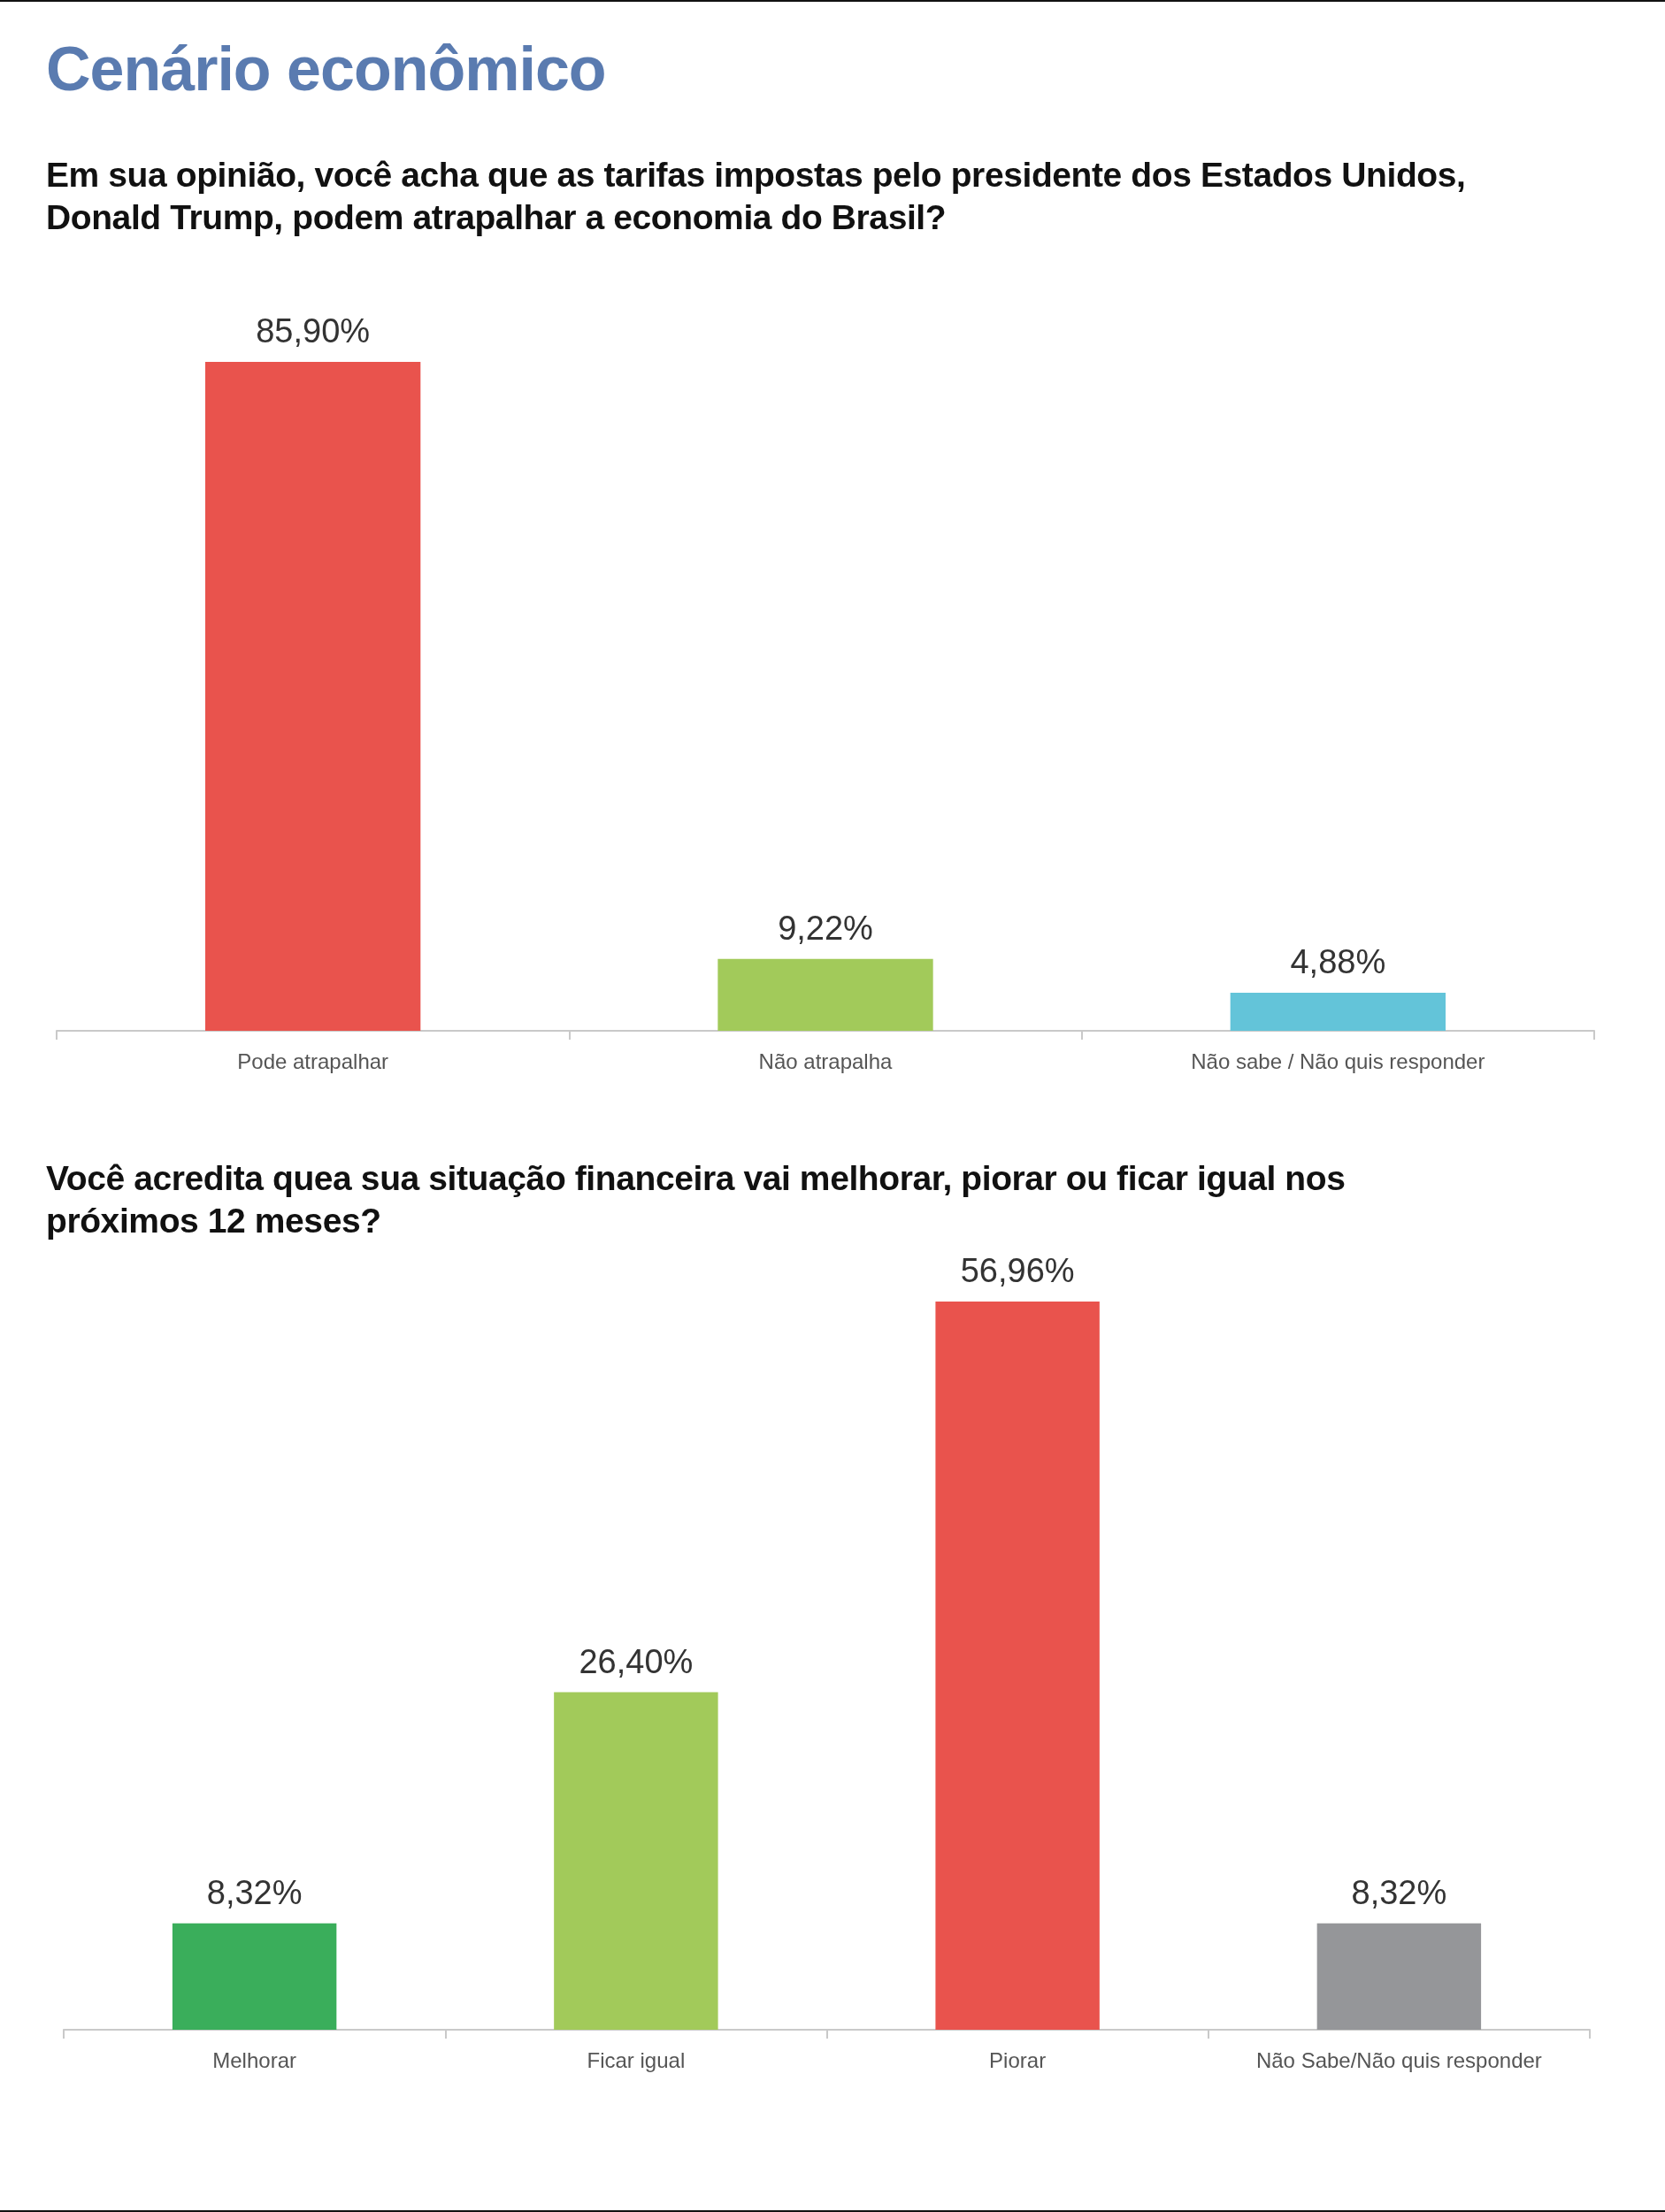 The image size is (1665, 2212). What do you see at coordinates (313, 1061) in the screenshot?
I see `x-tick-label: Pode atrapalhar` at bounding box center [313, 1061].